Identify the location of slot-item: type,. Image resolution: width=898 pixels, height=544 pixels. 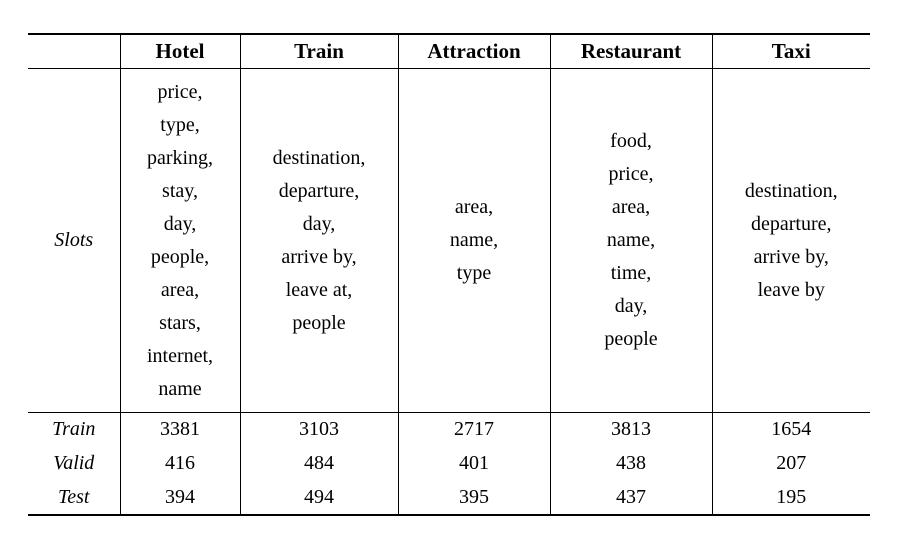
(180, 124).